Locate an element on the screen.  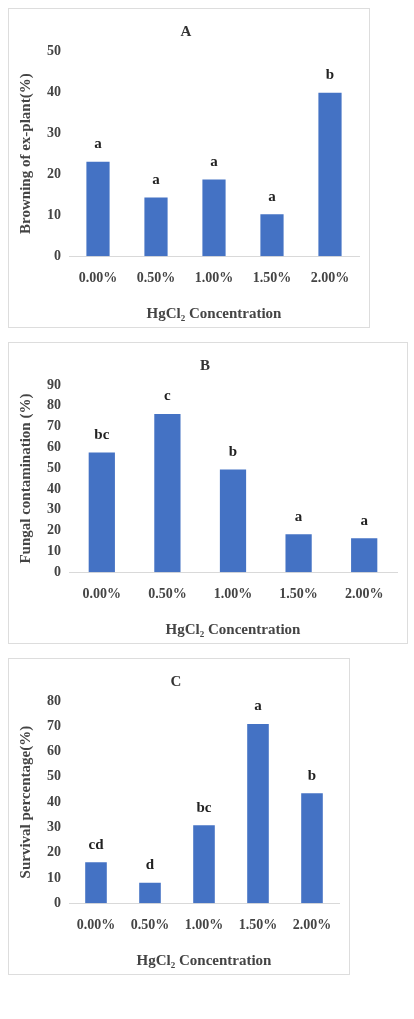
annotation: c is located at coordinates (168, 395).